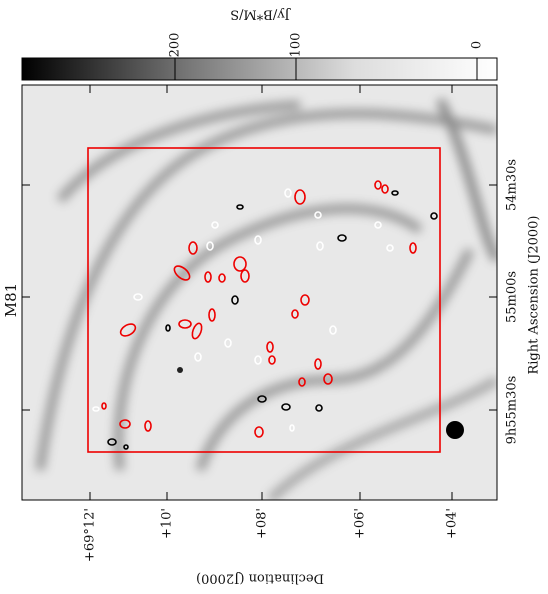  What do you see at coordinates (262, 523) in the screenshot?
I see `x-tick-label: +08'` at bounding box center [262, 523].